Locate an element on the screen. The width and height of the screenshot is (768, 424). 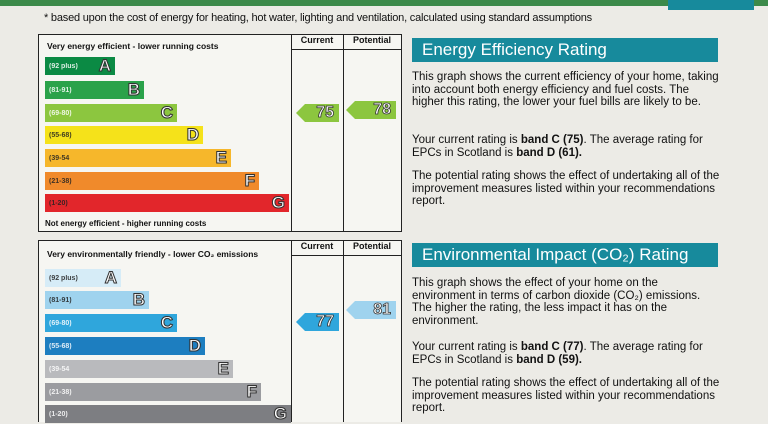
potential-rating-arrow: 78 is located at coordinates (371, 110).